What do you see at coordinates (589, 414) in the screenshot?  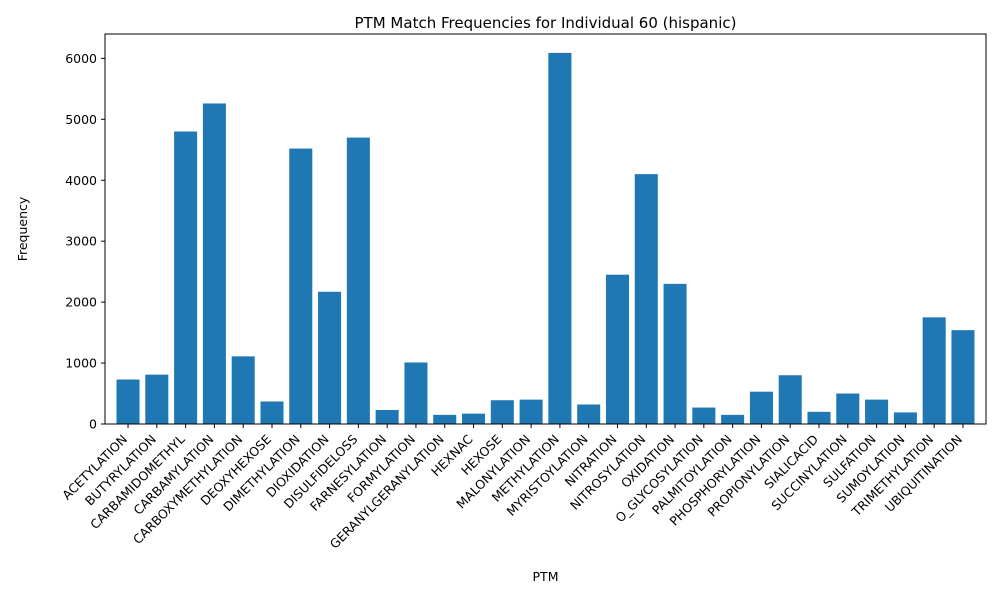 I see `bar-myristoylation` at bounding box center [589, 414].